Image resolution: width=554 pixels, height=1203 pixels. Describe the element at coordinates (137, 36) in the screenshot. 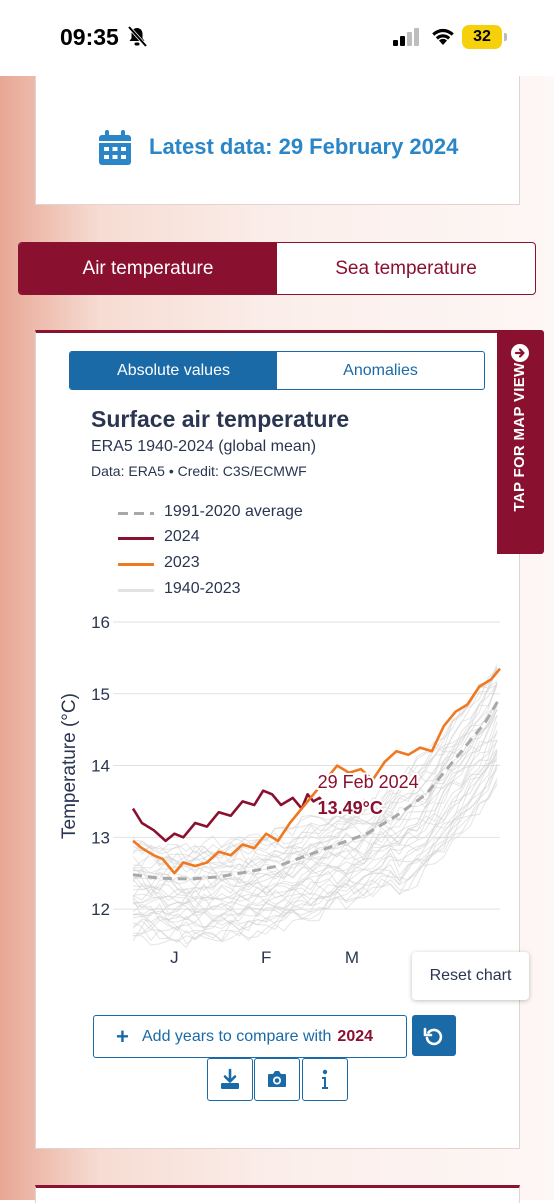

I see `bell-muted-icon` at that location.